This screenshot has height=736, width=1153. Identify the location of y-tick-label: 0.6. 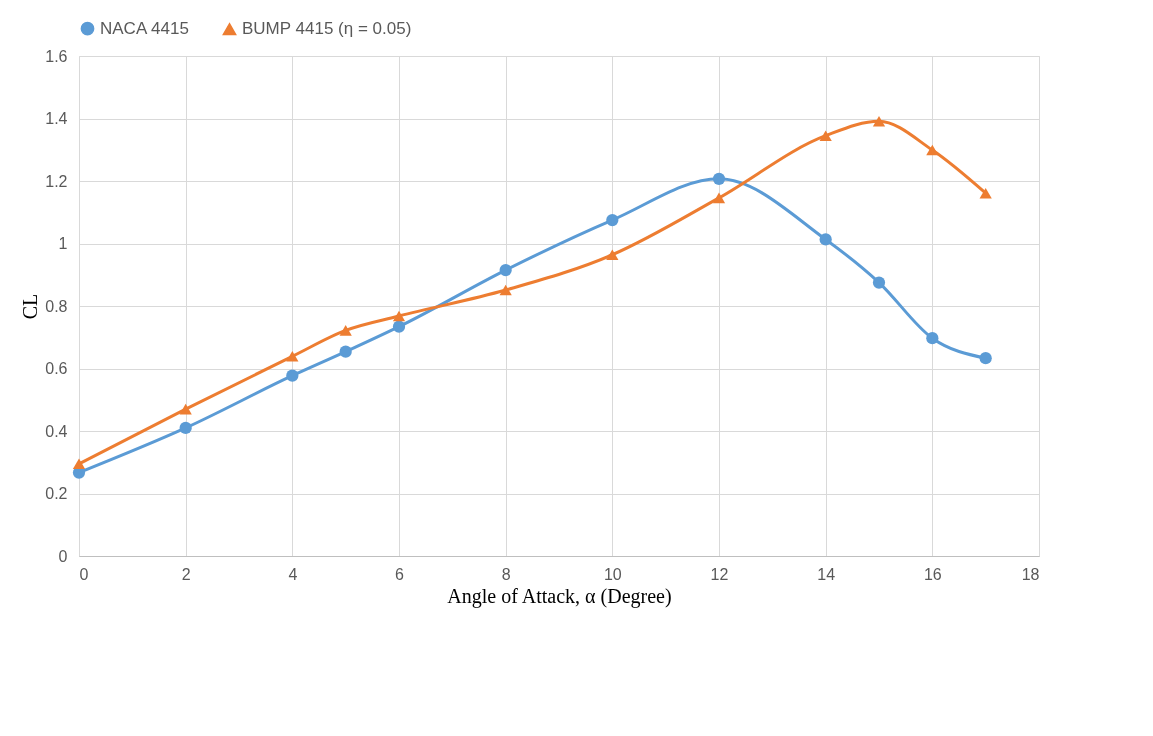
(56, 368).